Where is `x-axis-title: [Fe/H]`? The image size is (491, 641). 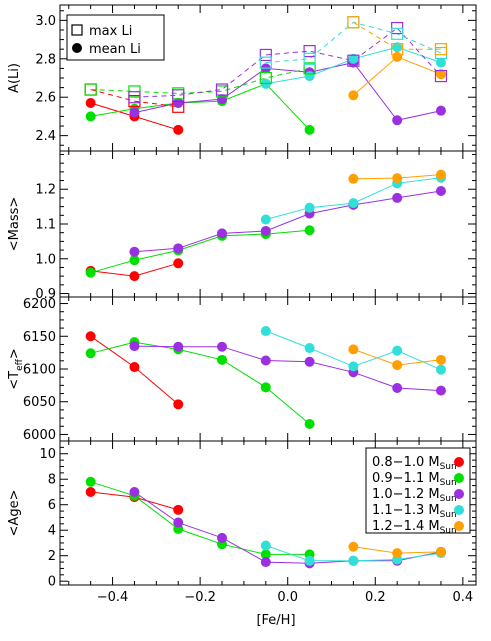
x-axis-title: [Fe/H] is located at coordinates (275, 620).